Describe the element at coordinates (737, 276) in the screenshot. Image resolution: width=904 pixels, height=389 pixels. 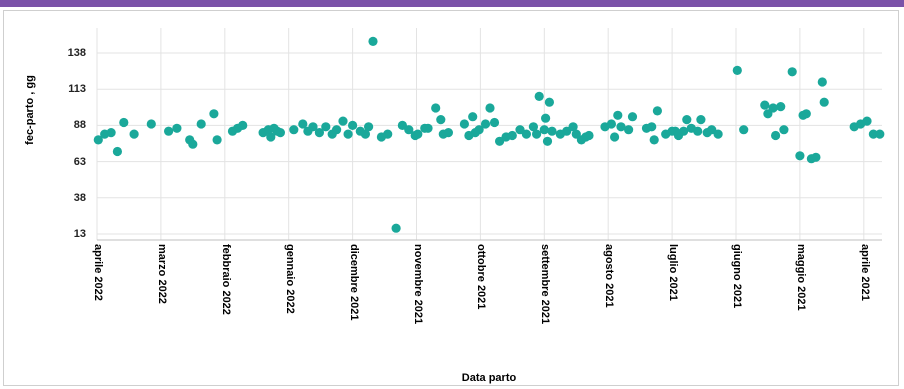
I see `x-tick-label: giugno 2021` at that location.